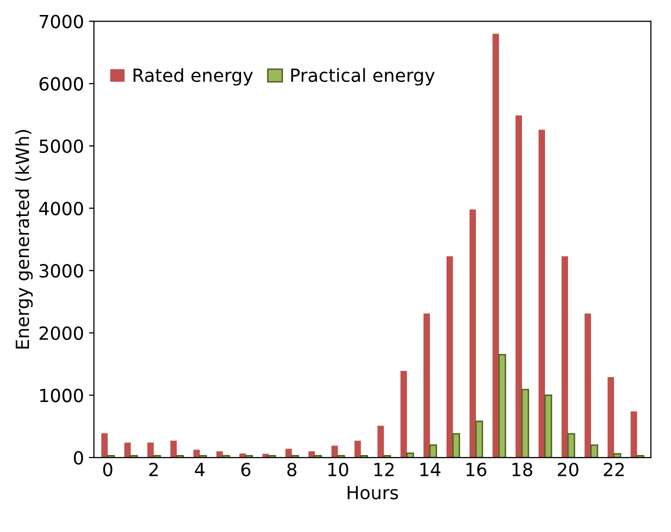 This screenshot has width=671, height=532. I want to click on y-tick-label: 4000, so click(61, 209).